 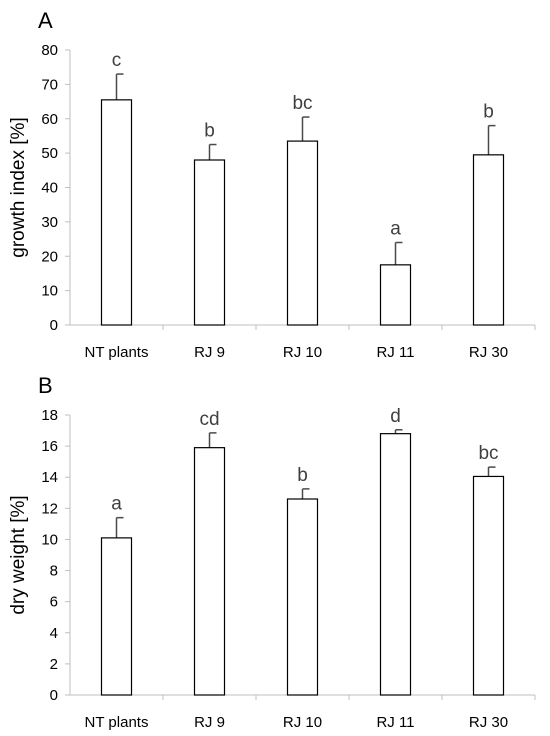 What do you see at coordinates (54, 664) in the screenshot?
I see `y-tick-label: 2` at bounding box center [54, 664].